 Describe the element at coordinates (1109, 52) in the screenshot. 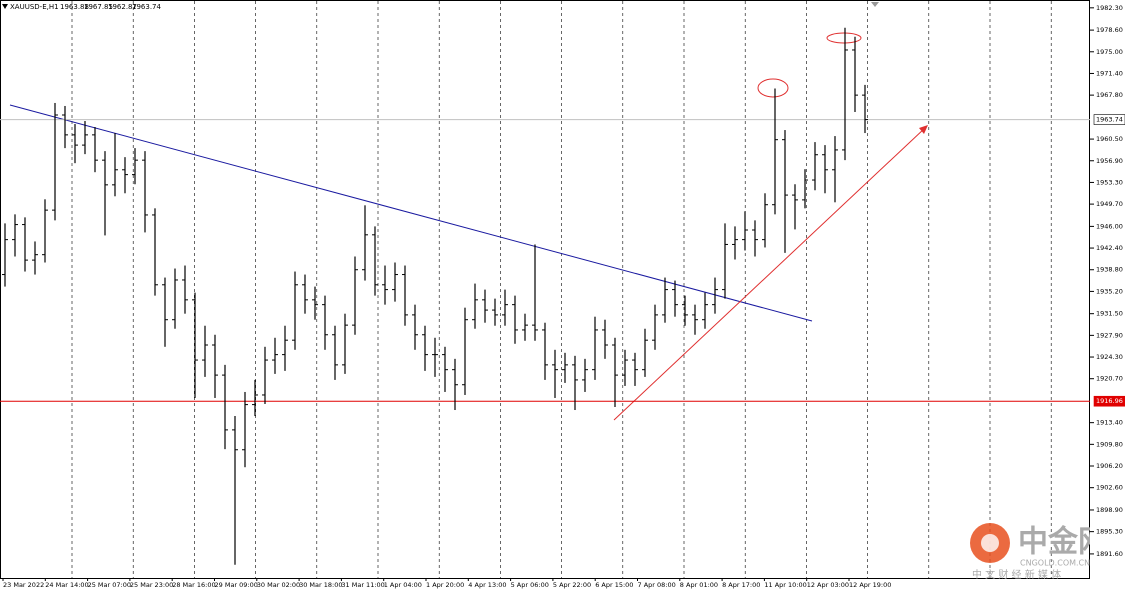

I see `y-tick-label: 1975.00` at that location.